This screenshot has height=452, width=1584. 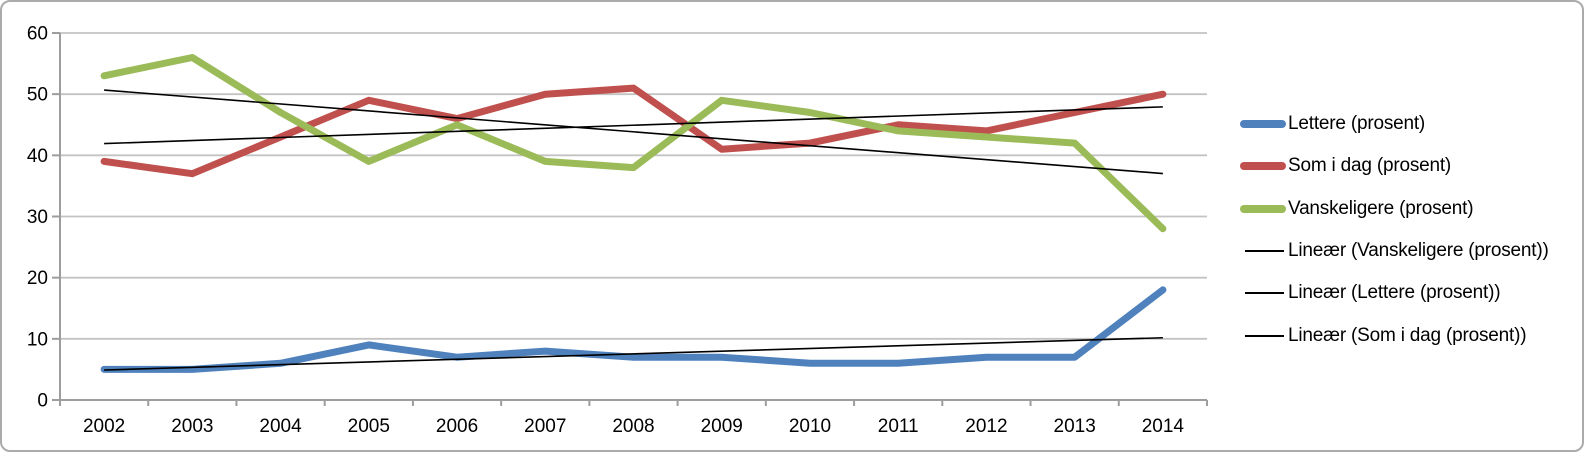 I want to click on series-line-lettere-prosent, so click(x=633, y=329).